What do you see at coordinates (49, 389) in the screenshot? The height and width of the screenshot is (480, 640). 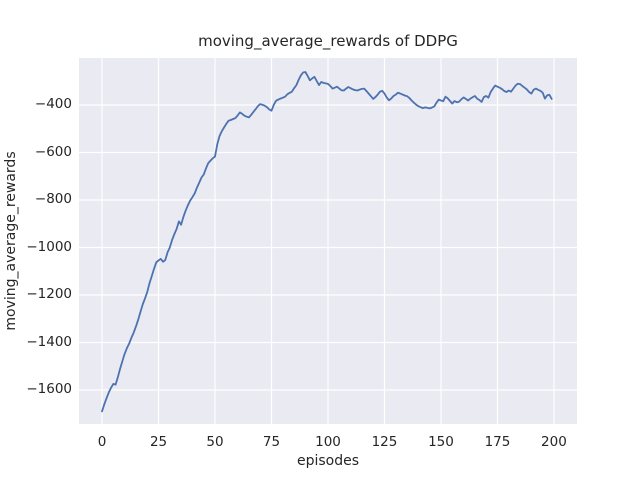 I see `y-tick-label: −1600` at bounding box center [49, 389].